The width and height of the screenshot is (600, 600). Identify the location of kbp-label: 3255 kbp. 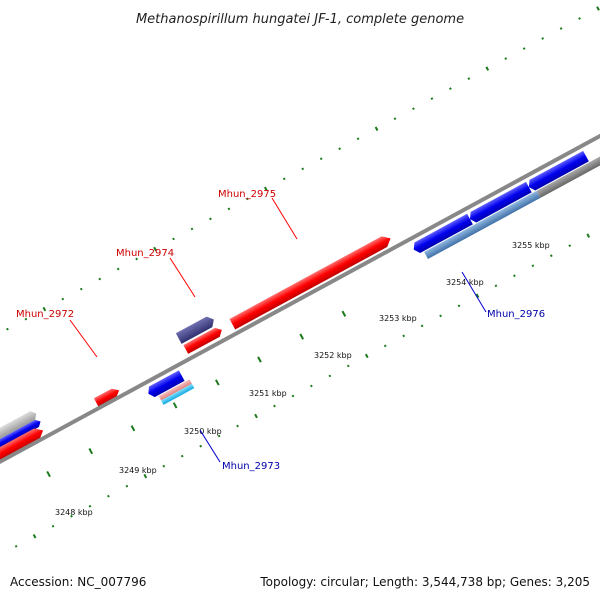
(531, 245).